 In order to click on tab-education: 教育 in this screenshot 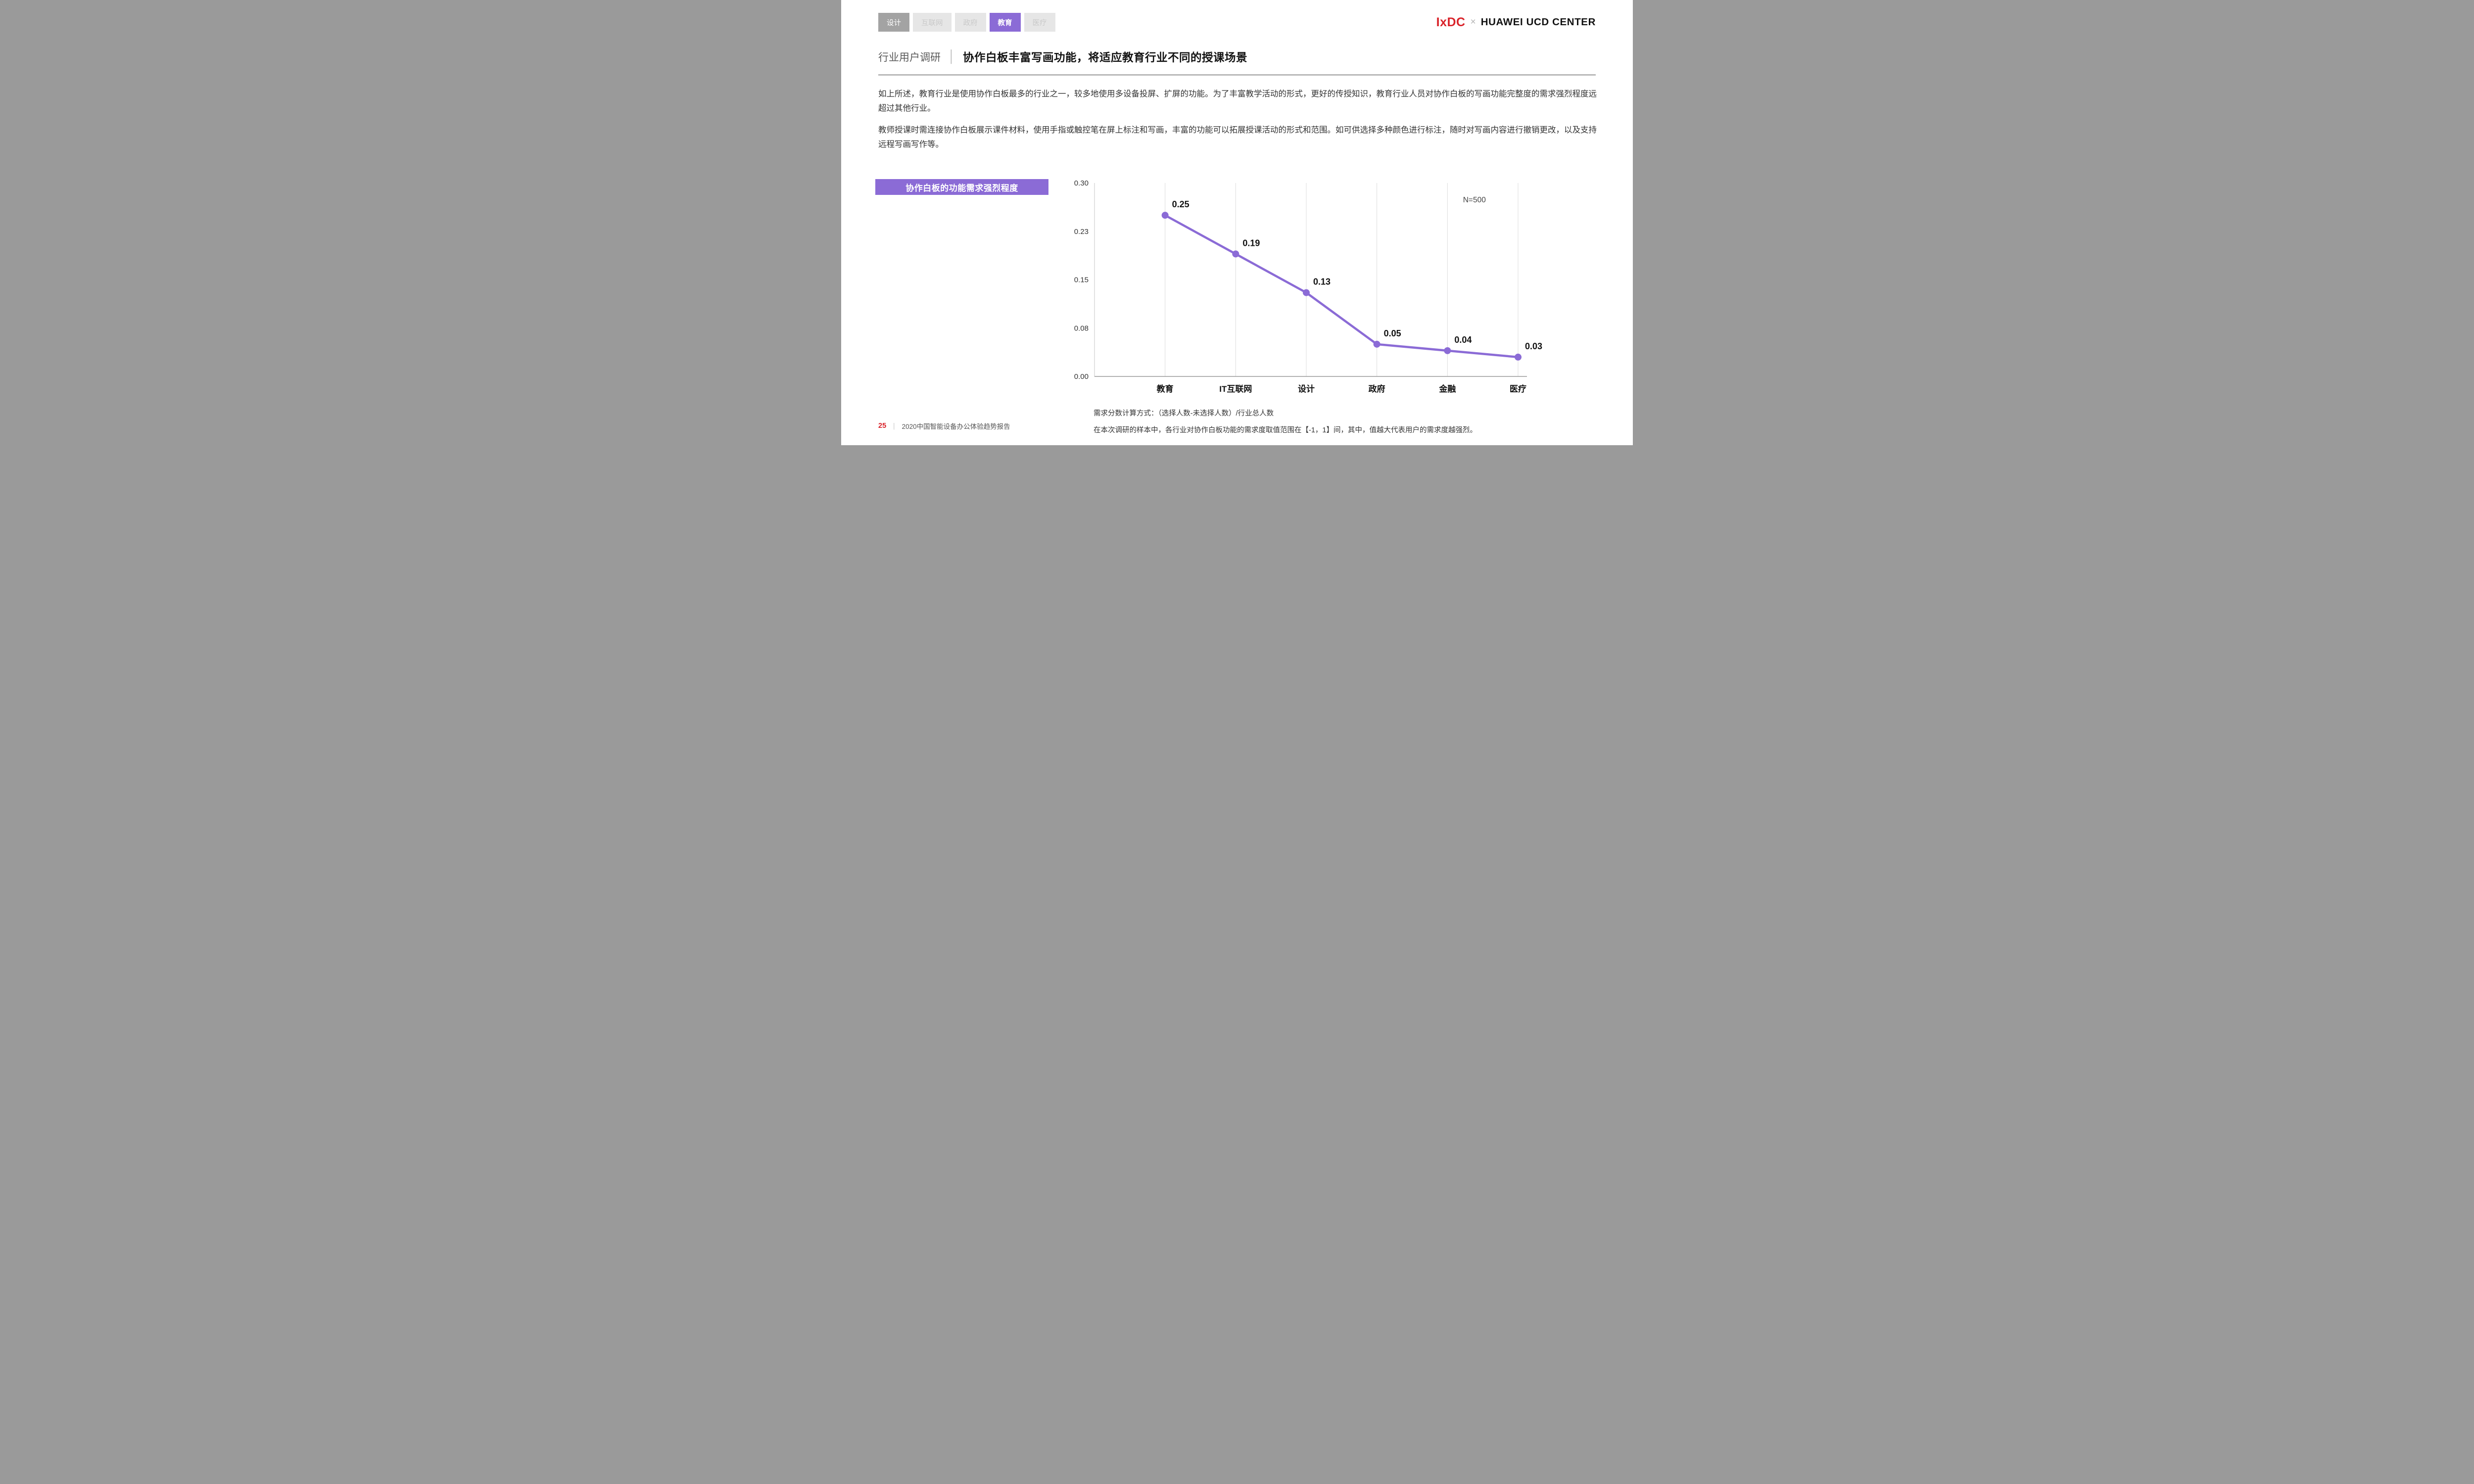, I will do `click(1005, 22)`.